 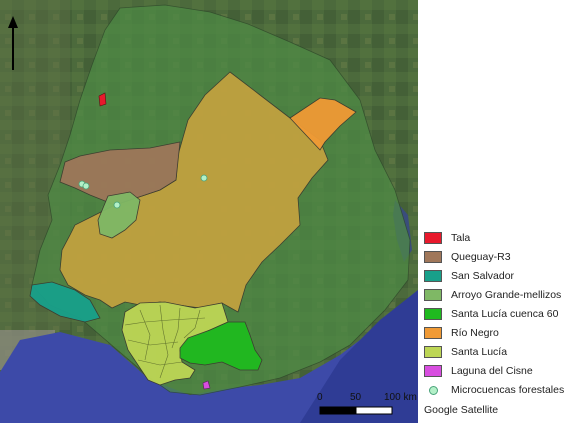 I want to click on legend-item-microcuencas-forestales: Microcuencas forestales, so click(x=494, y=390).